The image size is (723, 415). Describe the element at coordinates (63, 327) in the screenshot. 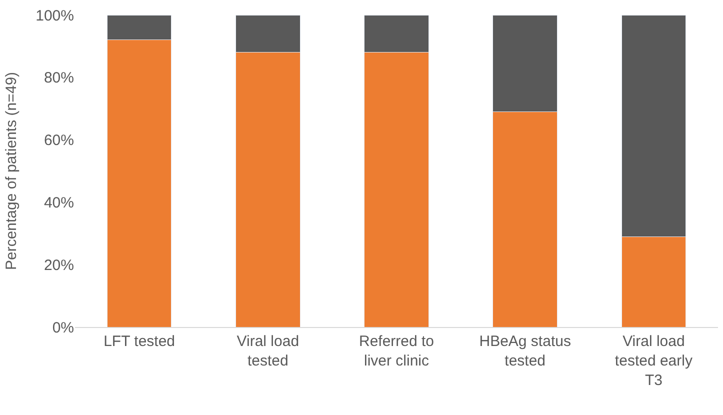

I see `y-tick-label: 0%` at that location.